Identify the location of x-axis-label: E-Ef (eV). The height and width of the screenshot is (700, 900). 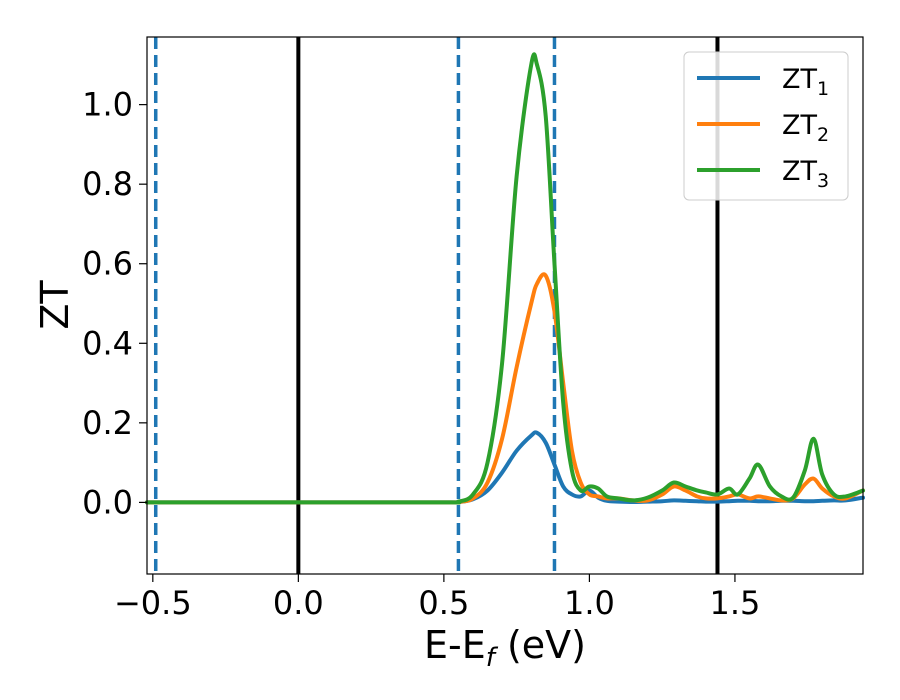
(505, 648).